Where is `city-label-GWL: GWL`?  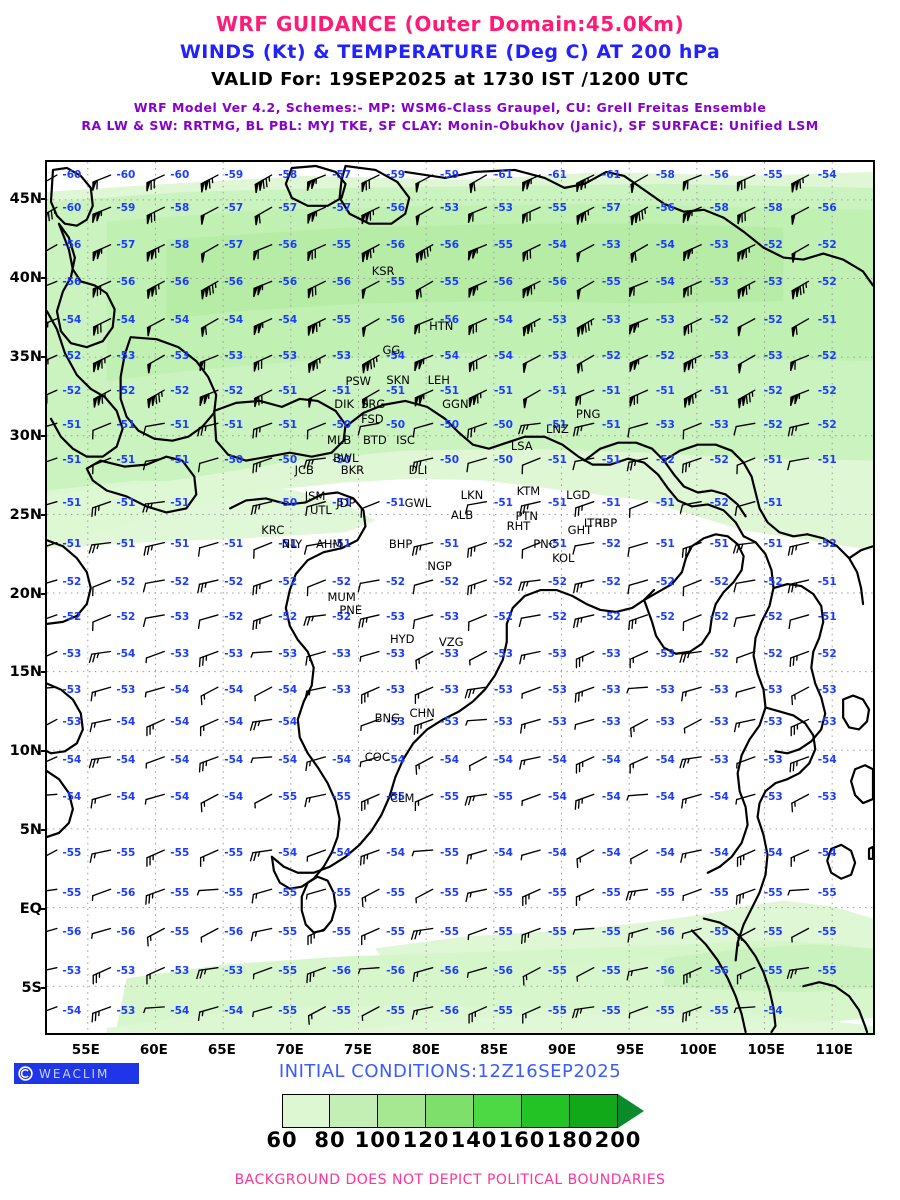
city-label-GWL: GWL is located at coordinates (418, 503).